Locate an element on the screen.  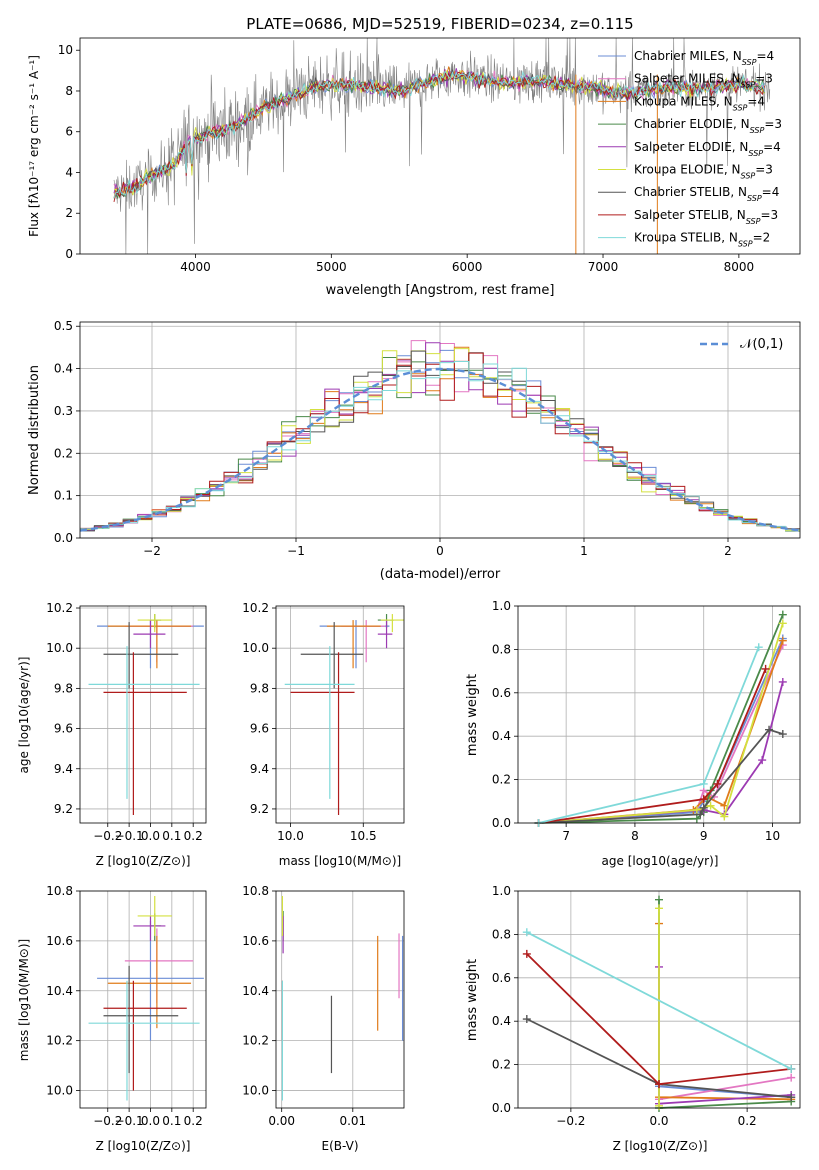
x-tick-label: 7 is located at coordinates (566, 836).